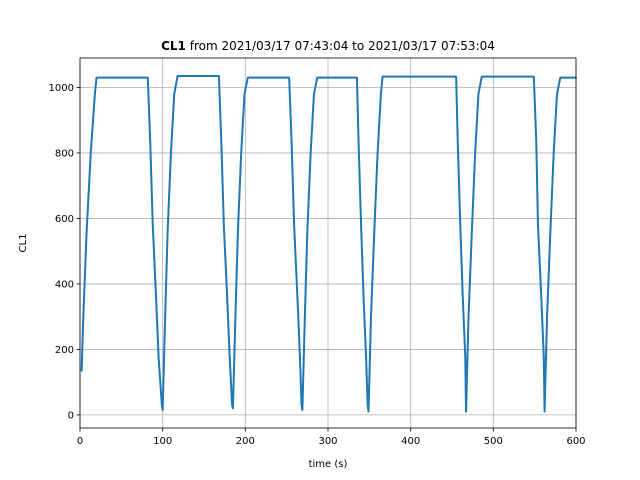 This screenshot has width=640, height=480. Describe the element at coordinates (64, 219) in the screenshot. I see `y-tick-label: 600` at that location.